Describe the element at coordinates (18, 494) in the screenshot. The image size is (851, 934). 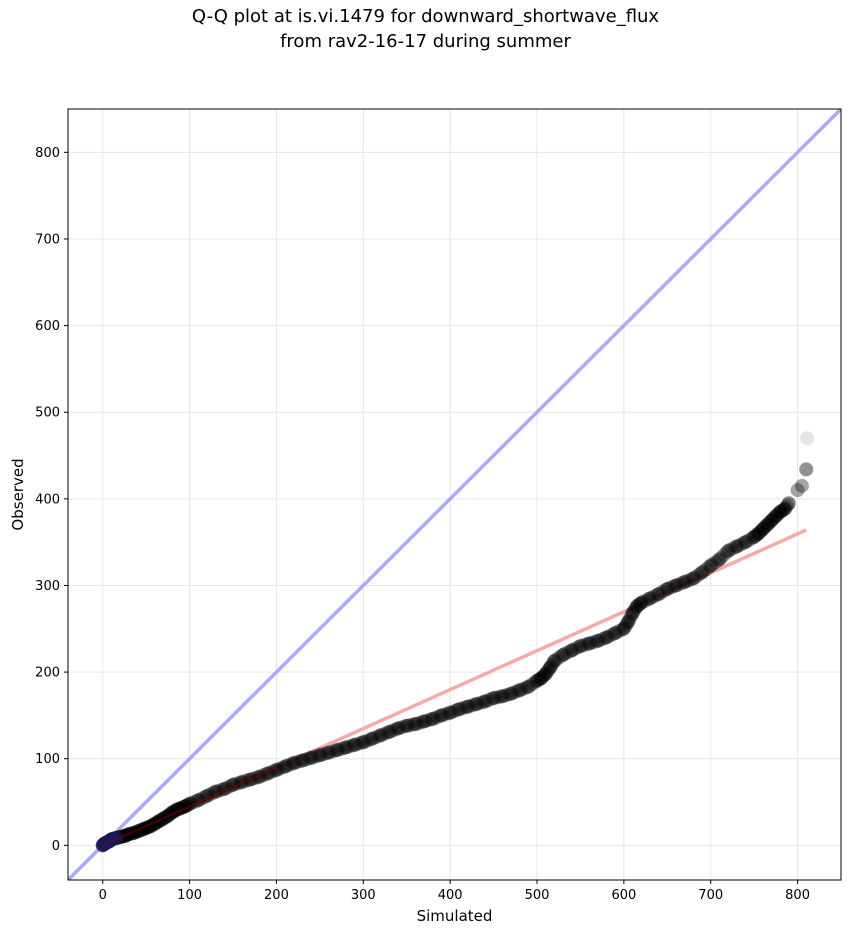
I see `y-axis-label: Observed` at that location.